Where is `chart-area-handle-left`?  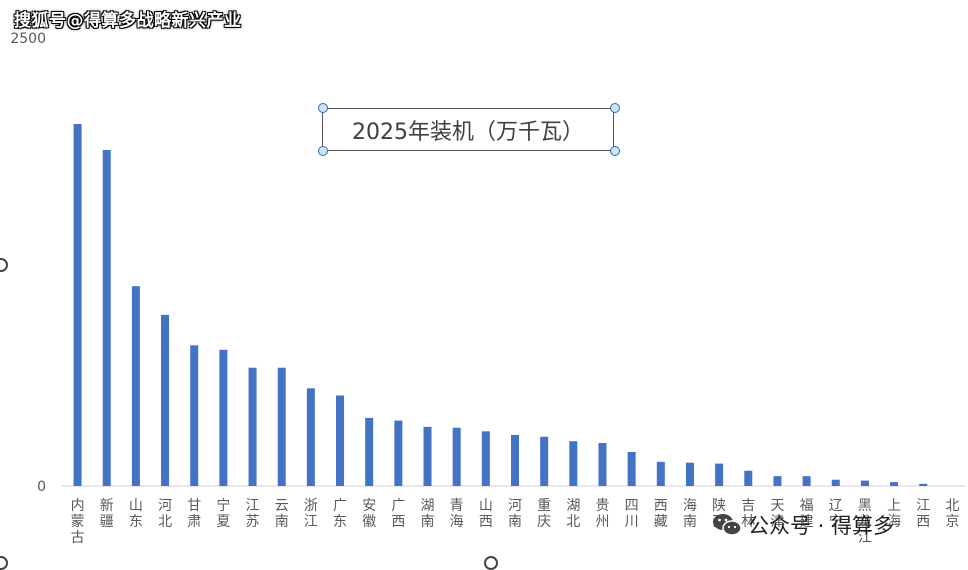 chart-area-handle-left is located at coordinates (4, 265).